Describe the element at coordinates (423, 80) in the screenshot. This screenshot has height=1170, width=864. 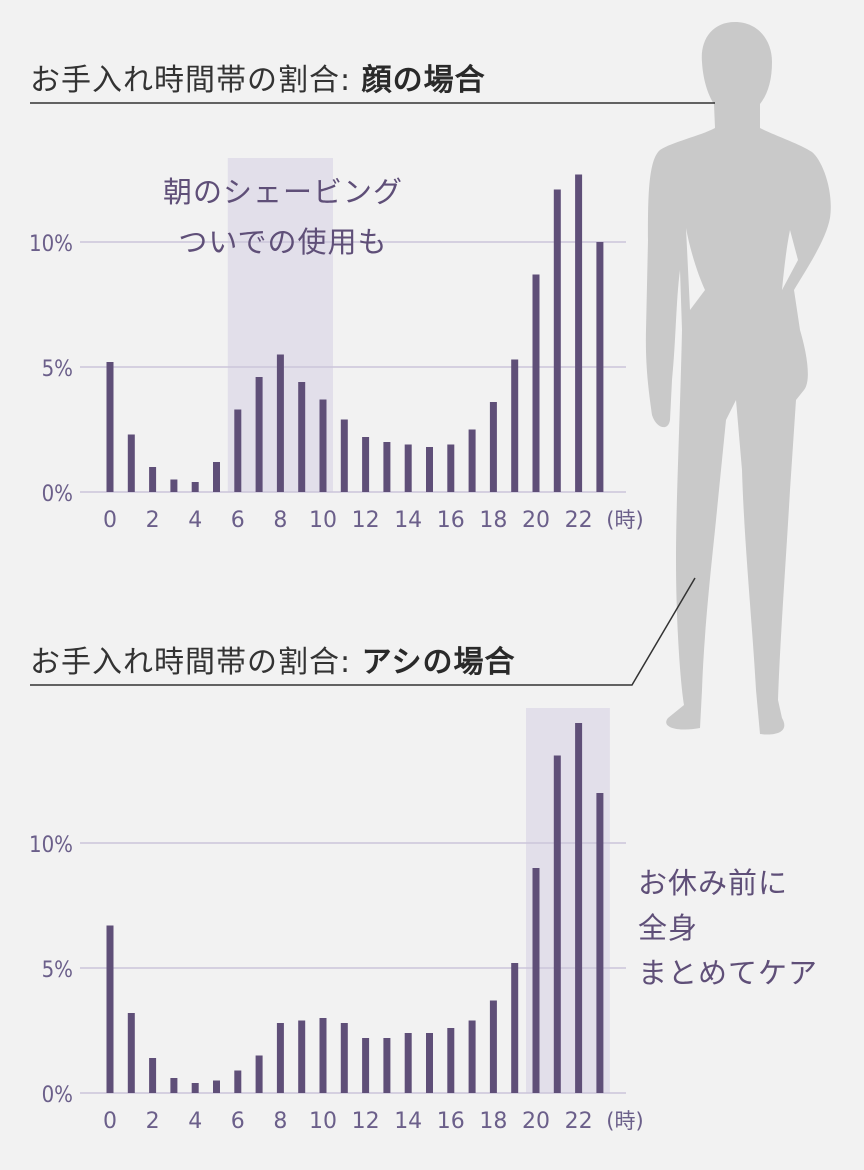
I see `title-emphasis: 顔の場合` at that location.